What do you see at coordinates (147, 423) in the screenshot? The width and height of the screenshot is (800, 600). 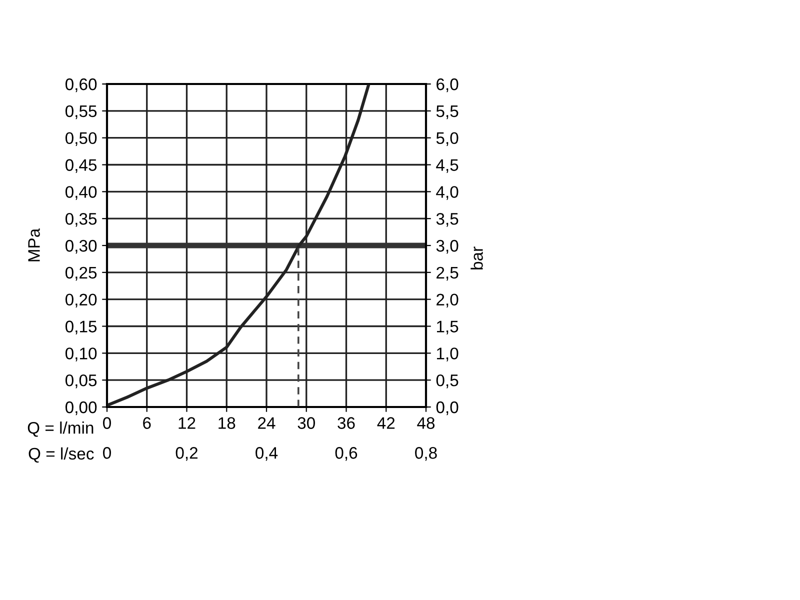 I see `x-tick-label: 6` at bounding box center [147, 423].